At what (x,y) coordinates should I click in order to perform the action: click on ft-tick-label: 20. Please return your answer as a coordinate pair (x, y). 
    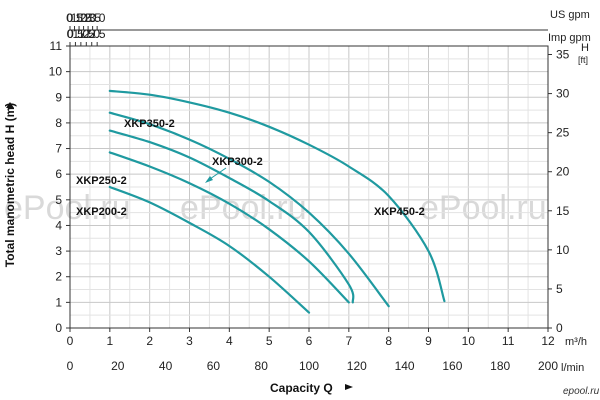
    Looking at the image, I should click on (563, 172).